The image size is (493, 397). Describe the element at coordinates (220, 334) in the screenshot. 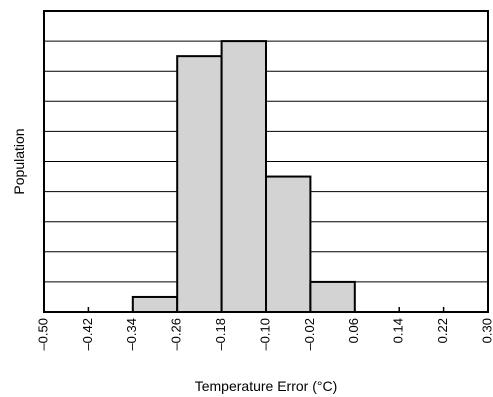

I see `x-tick-label: –0.18` at that location.